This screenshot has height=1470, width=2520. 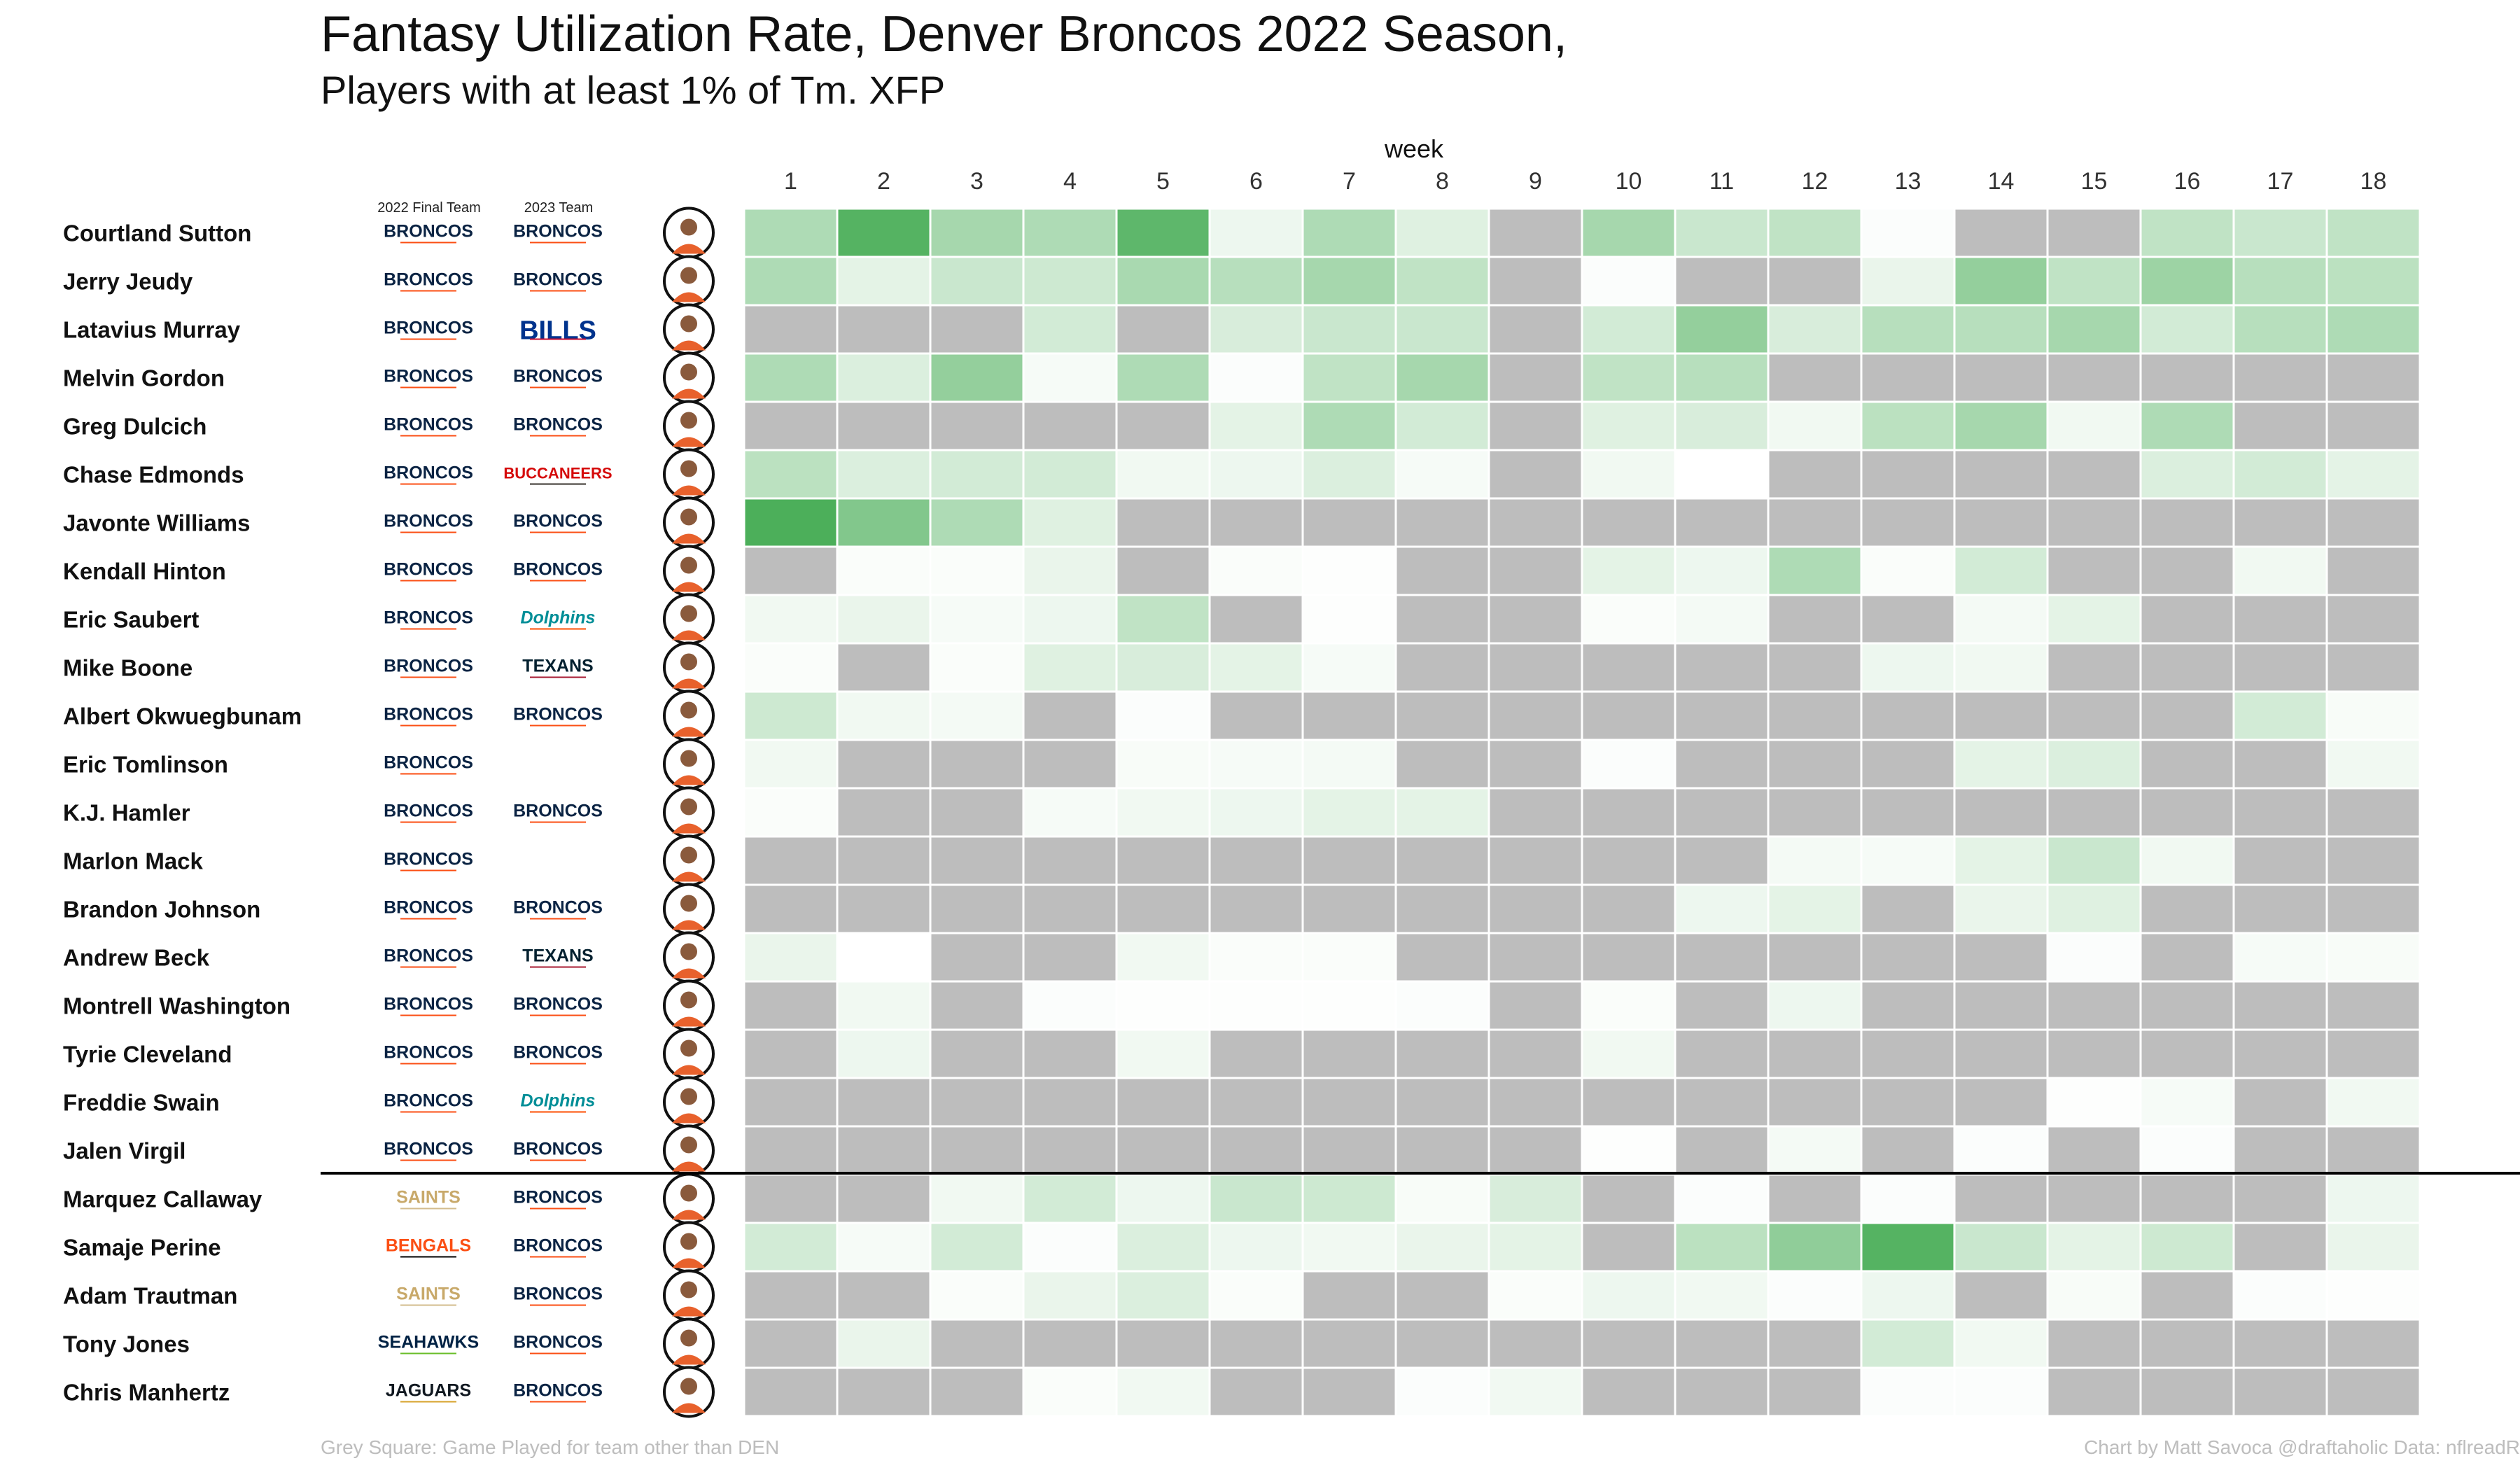 What do you see at coordinates (150, 1296) in the screenshot?
I see `player-name: Adam Trautman` at bounding box center [150, 1296].